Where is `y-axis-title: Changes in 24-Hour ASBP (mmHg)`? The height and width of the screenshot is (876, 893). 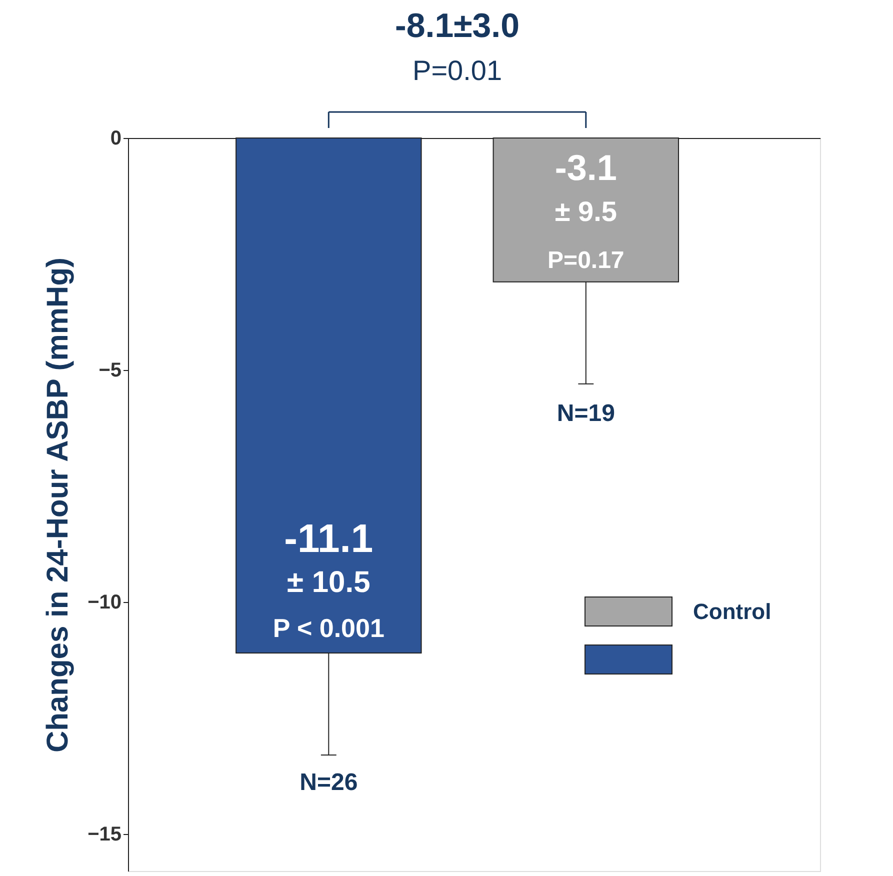
y-axis-title: Changes in 24-Hour ASBP (mmHg) is located at coordinates (58, 505).